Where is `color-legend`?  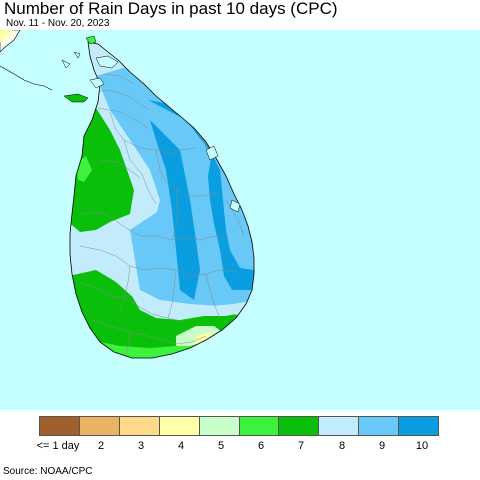 color-legend is located at coordinates (239, 426).